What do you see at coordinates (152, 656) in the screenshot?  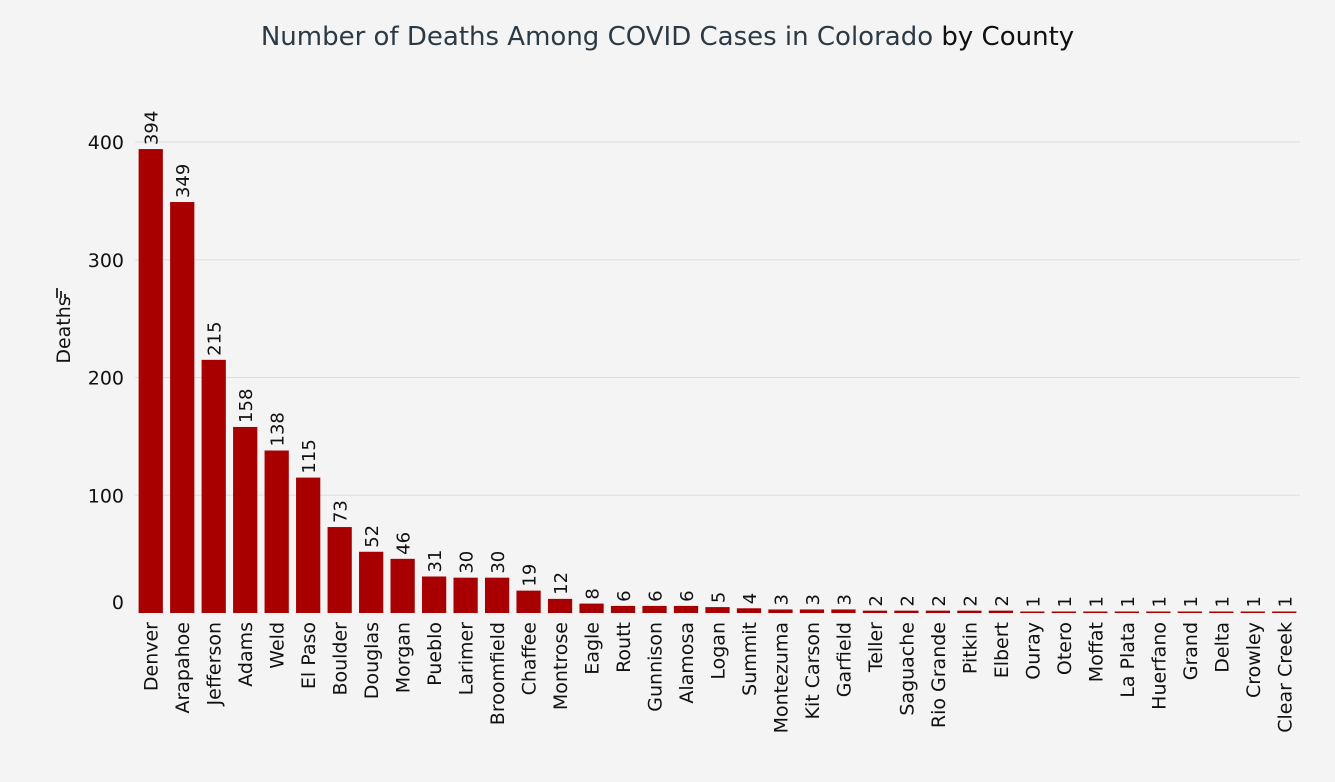 I see `x-tick-label: Denver` at bounding box center [152, 656].